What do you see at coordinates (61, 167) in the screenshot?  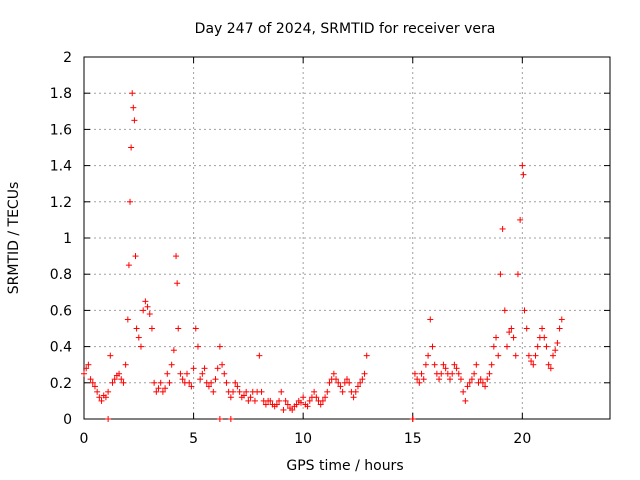 I see `y-tick-label: 1.4` at bounding box center [61, 167].